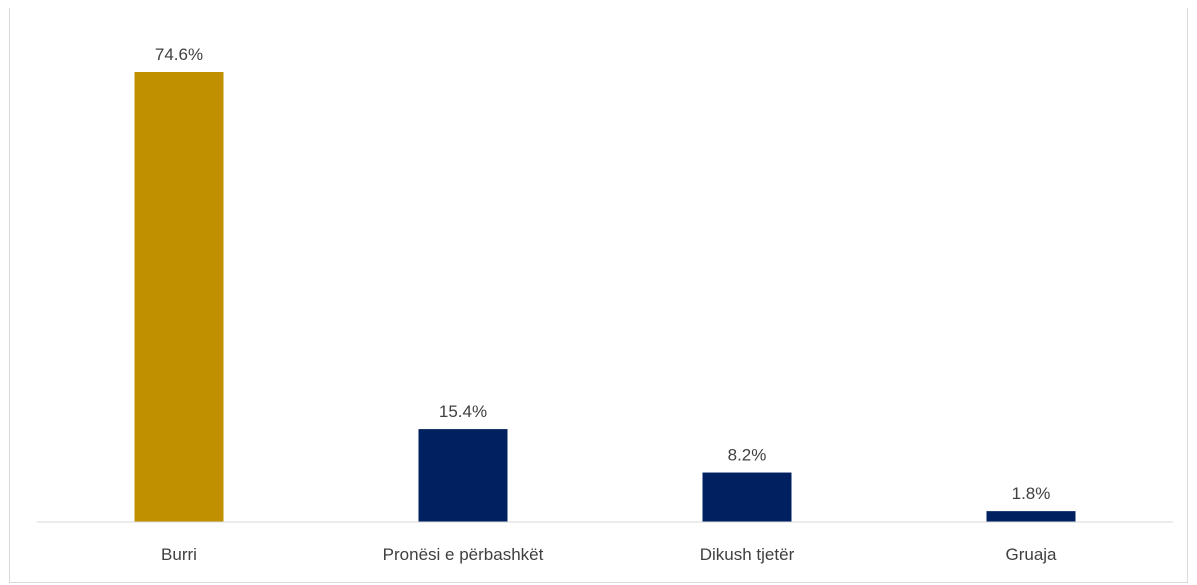 The height and width of the screenshot is (585, 1197). What do you see at coordinates (747, 455) in the screenshot?
I see `data-label-dikush-tjeter: 8.2%` at bounding box center [747, 455].